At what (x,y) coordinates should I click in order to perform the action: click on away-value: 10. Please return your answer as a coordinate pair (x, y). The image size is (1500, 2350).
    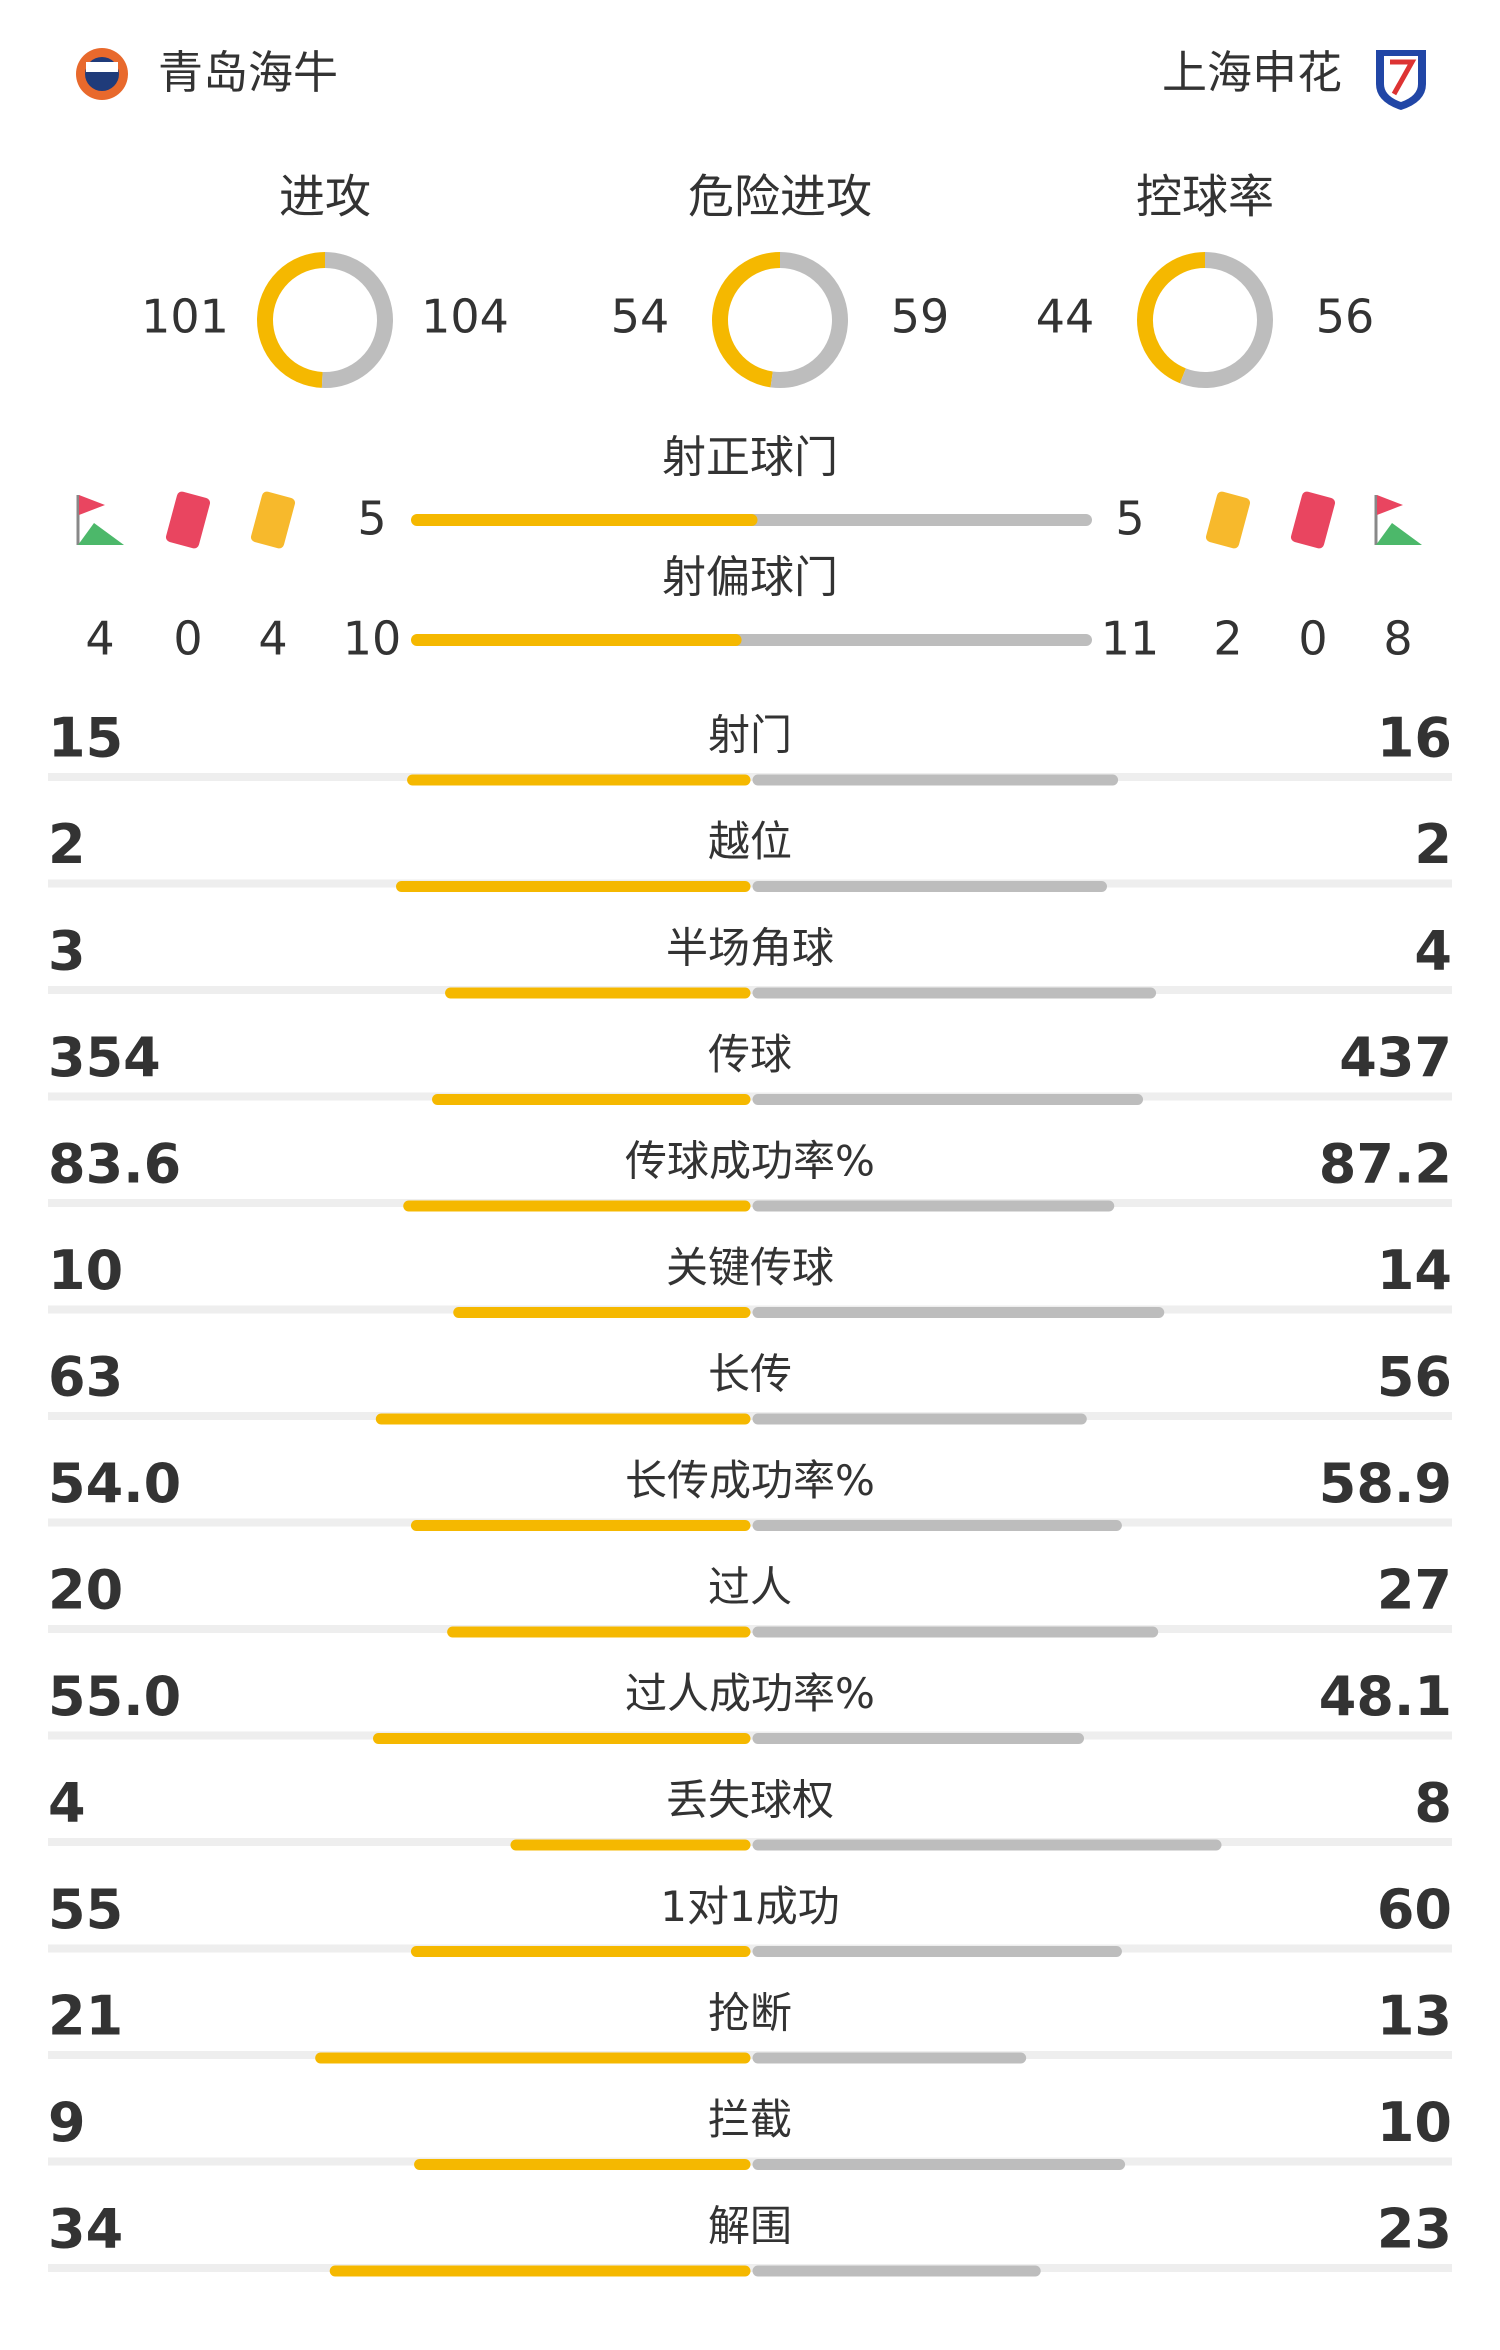
    Looking at the image, I should click on (1414, 2122).